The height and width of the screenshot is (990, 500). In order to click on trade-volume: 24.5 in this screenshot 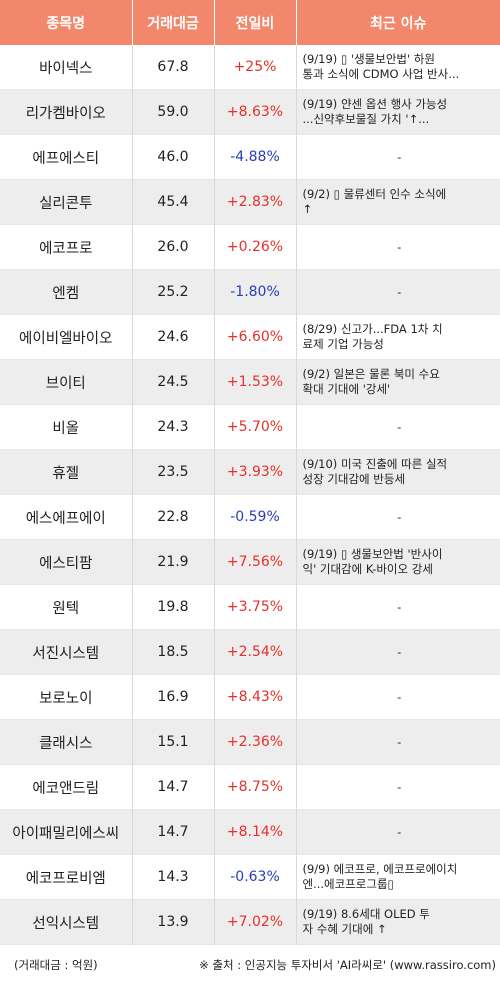, I will do `click(173, 382)`.